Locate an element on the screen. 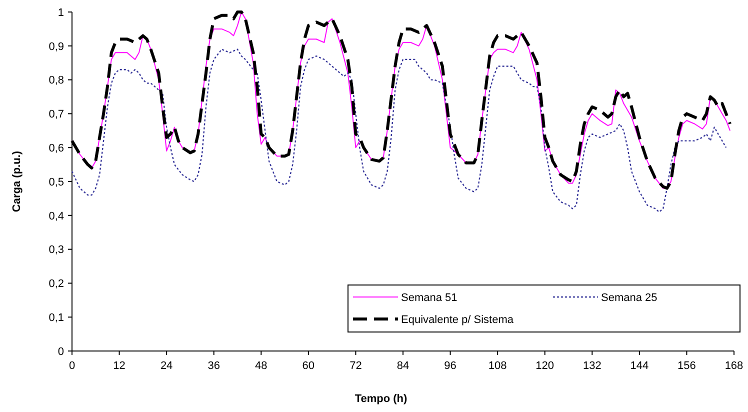  x-tick-label: 168 is located at coordinates (734, 366).